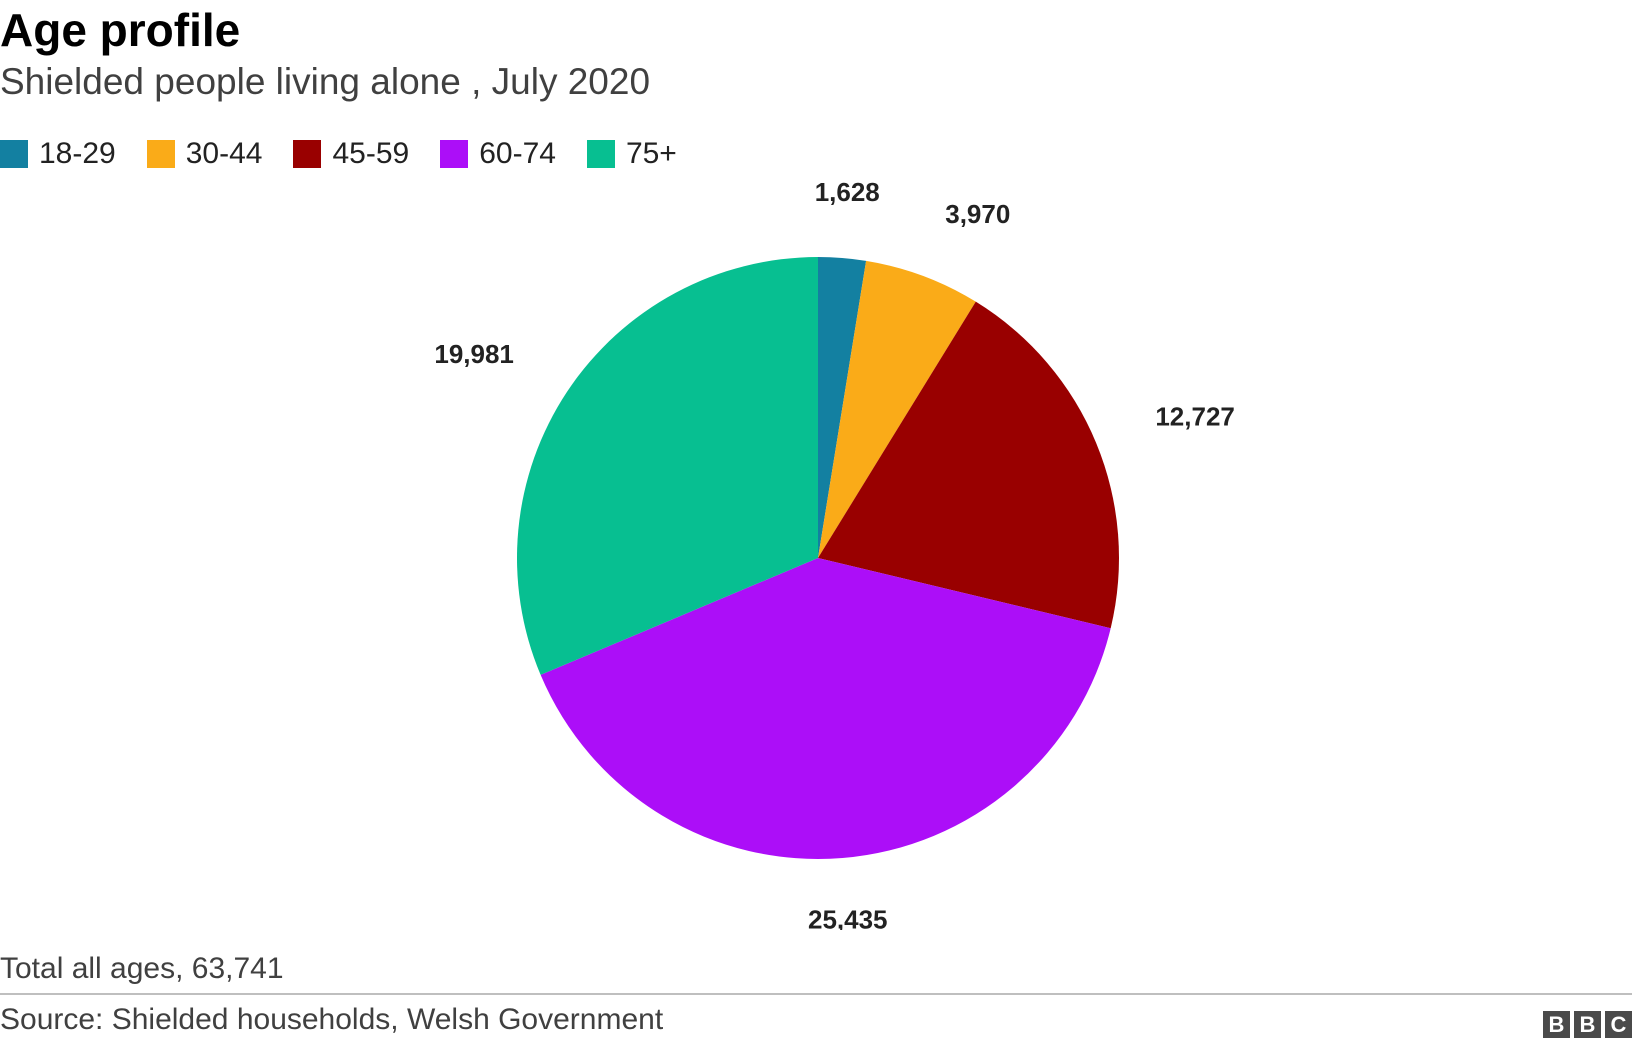  I want to click on legend-label: 18-29, so click(77, 153).